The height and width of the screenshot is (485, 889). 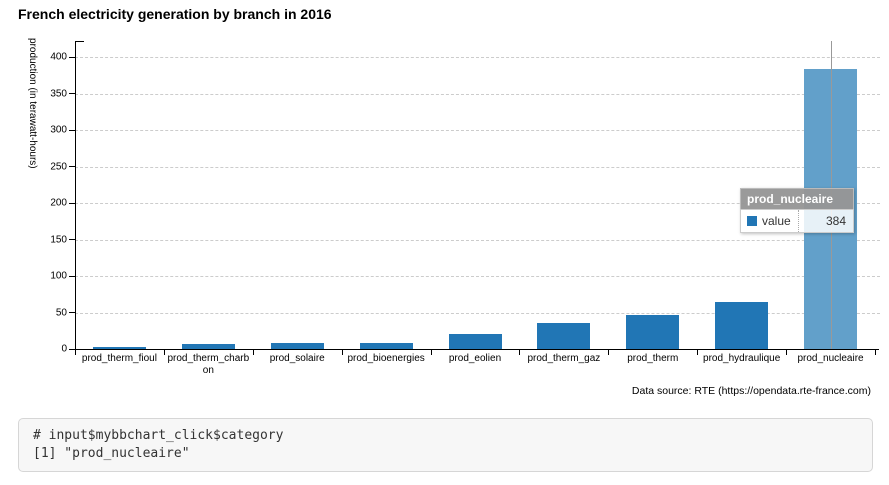 What do you see at coordinates (475, 341) in the screenshot?
I see `bar-prod_eolien` at bounding box center [475, 341].